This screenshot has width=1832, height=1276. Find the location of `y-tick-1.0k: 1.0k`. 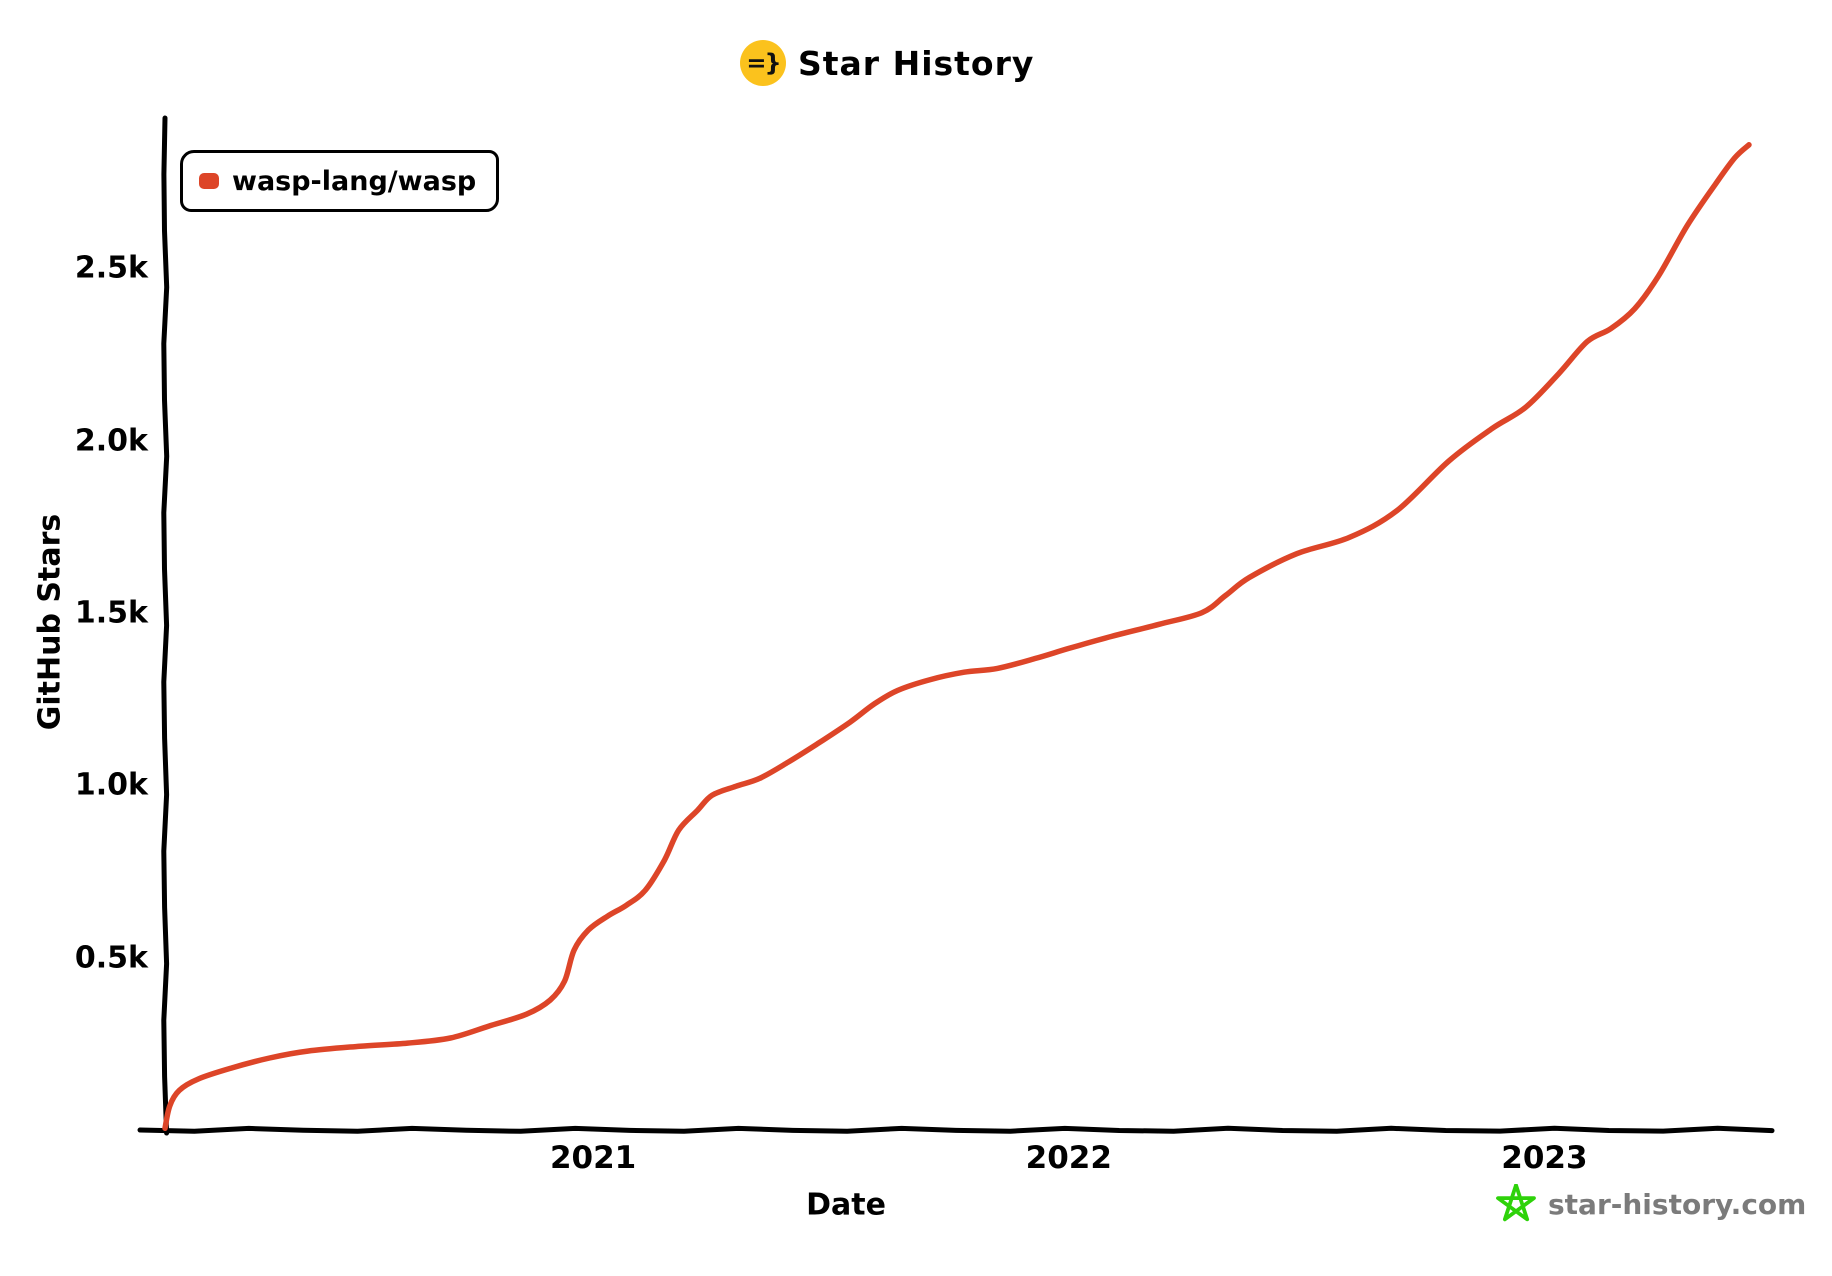

y-tick-1.0k: 1.0k is located at coordinates (111, 785).